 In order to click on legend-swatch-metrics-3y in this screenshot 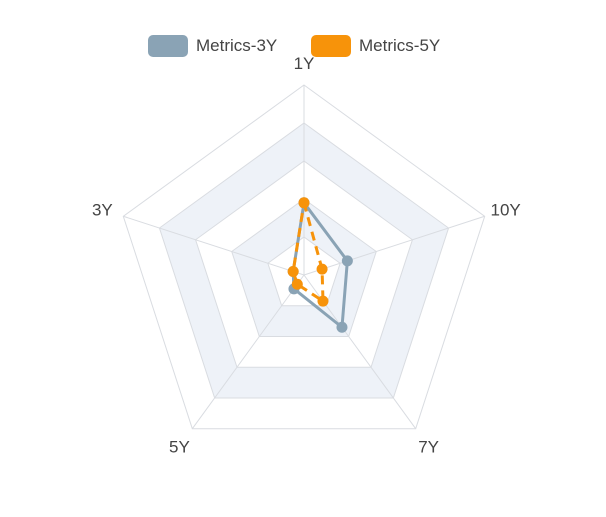, I will do `click(168, 46)`.